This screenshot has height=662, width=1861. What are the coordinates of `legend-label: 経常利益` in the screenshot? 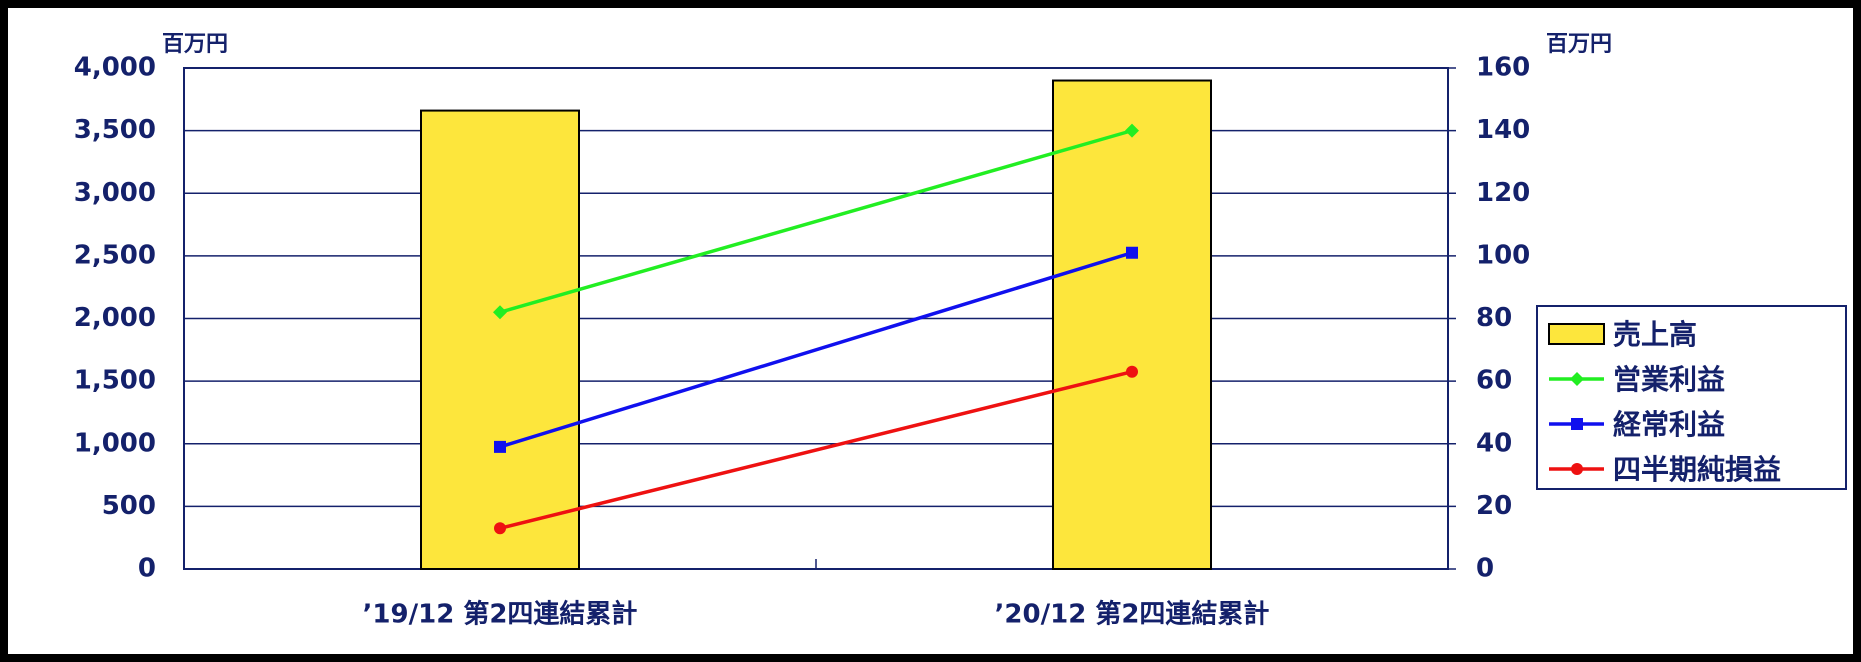 It's located at (1669, 424).